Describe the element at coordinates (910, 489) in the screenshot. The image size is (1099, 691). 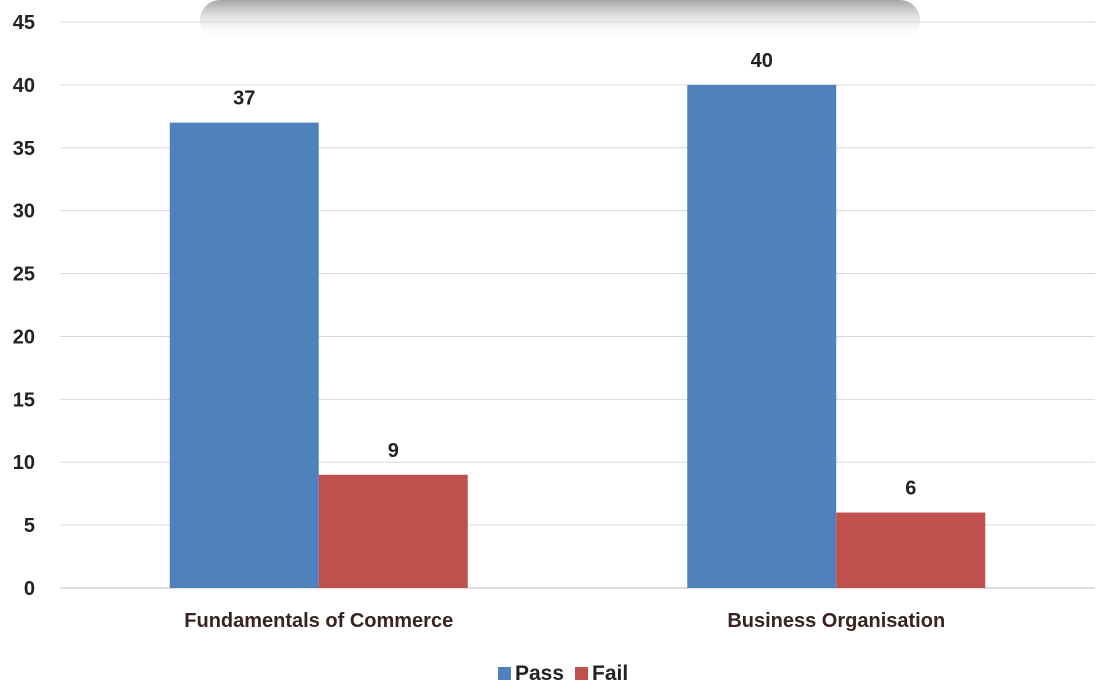
I see `data-label: 6` at that location.